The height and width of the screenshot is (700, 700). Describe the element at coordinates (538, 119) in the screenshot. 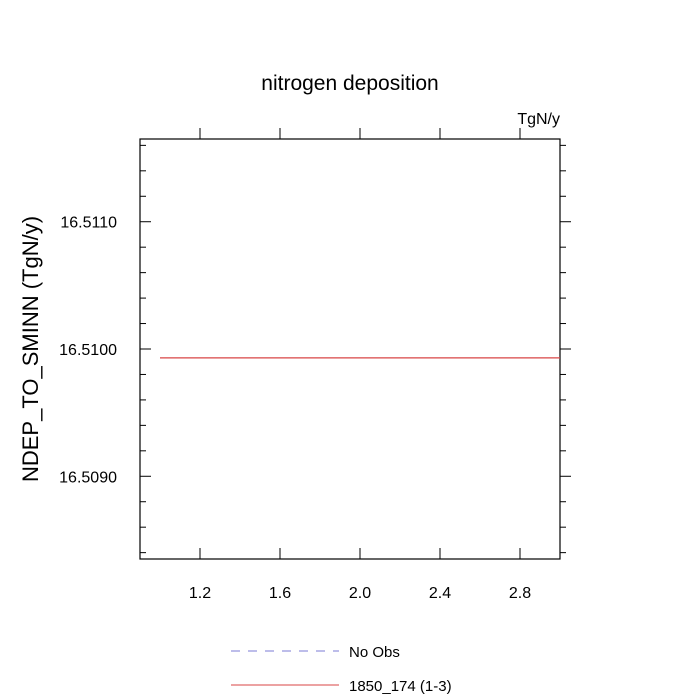

I see `units-label: TgN/y` at that location.